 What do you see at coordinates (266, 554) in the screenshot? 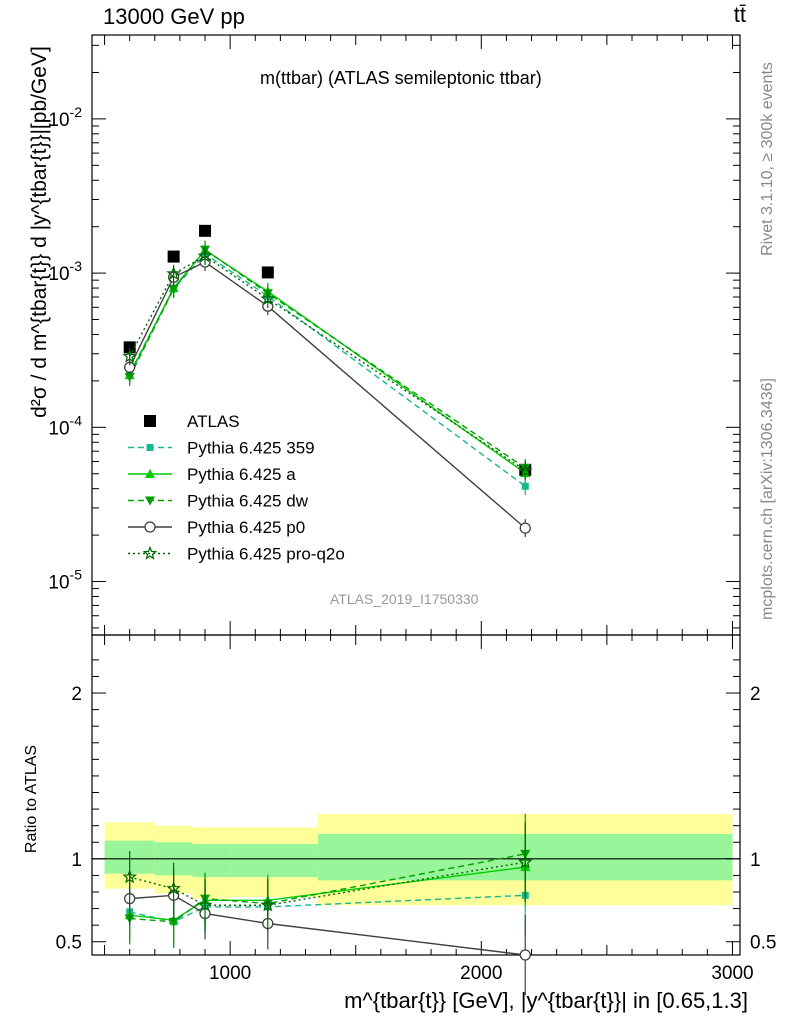
I see `legend-label: Pythia 6.425 pro-q2o` at bounding box center [266, 554].